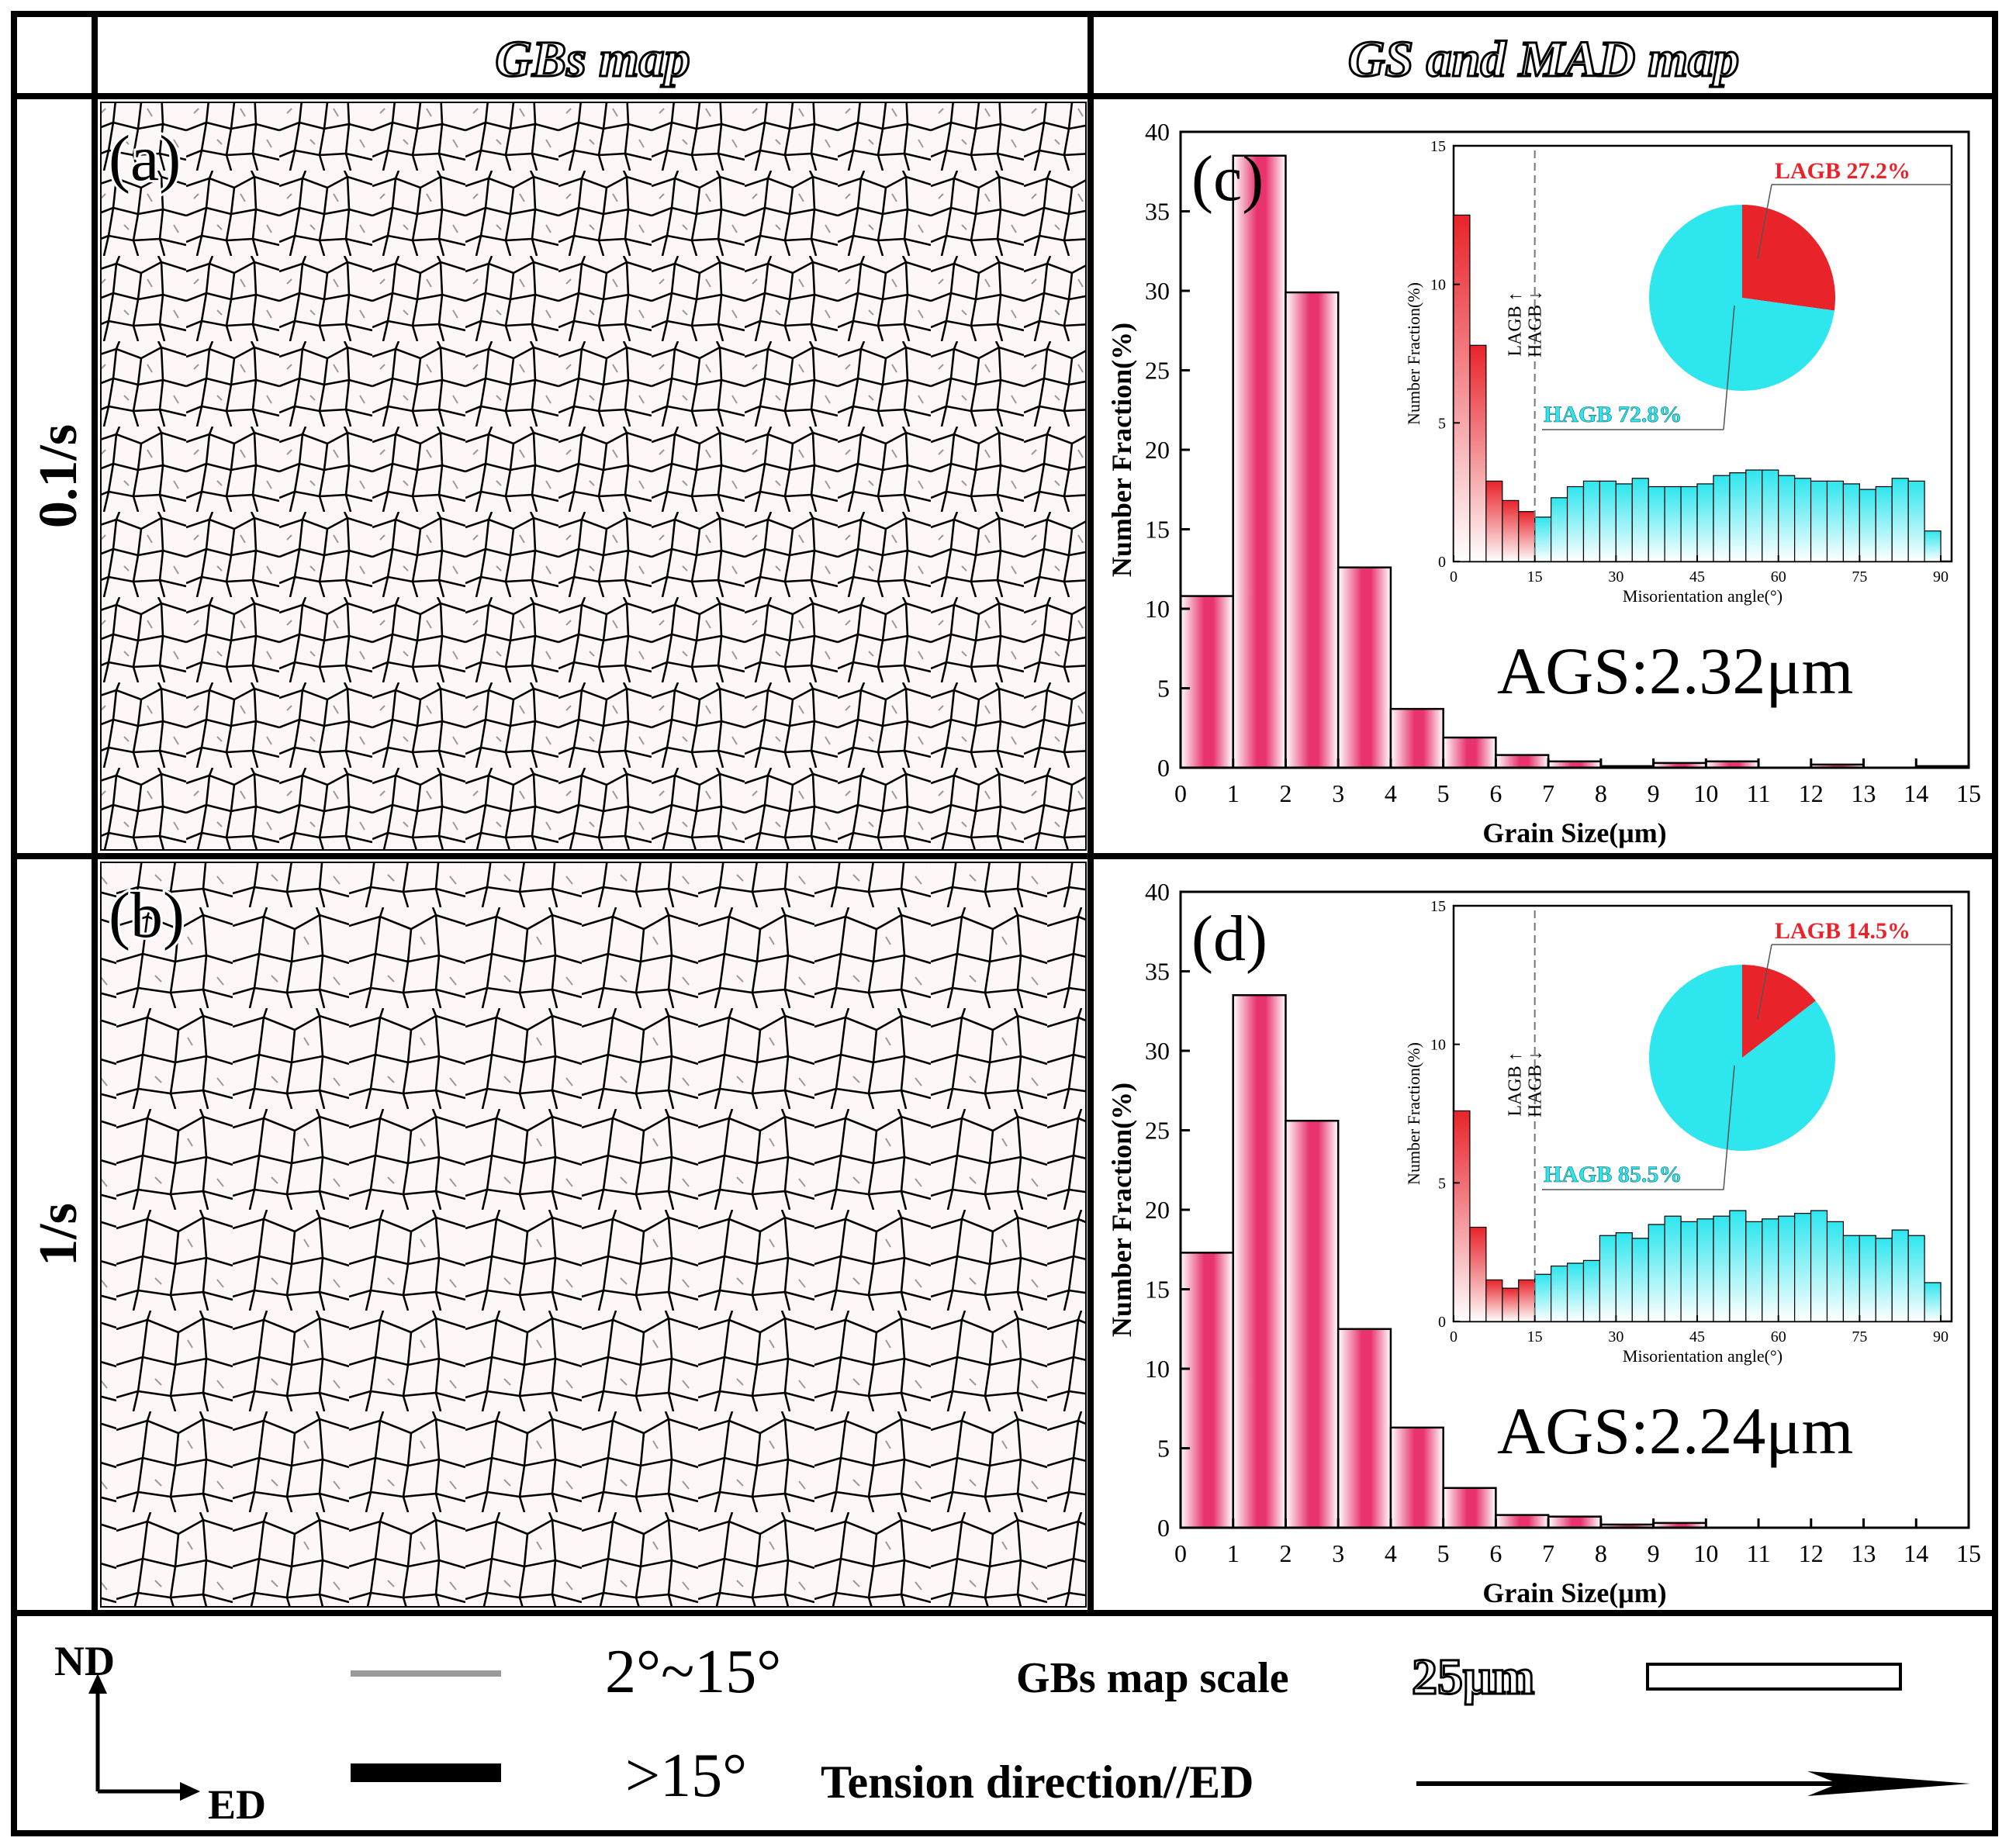 Image resolution: width=2009 pixels, height=1848 pixels. What do you see at coordinates (58, 476) in the screenshot?
I see `row-label-strain-rate-1: 0.1/s` at bounding box center [58, 476].